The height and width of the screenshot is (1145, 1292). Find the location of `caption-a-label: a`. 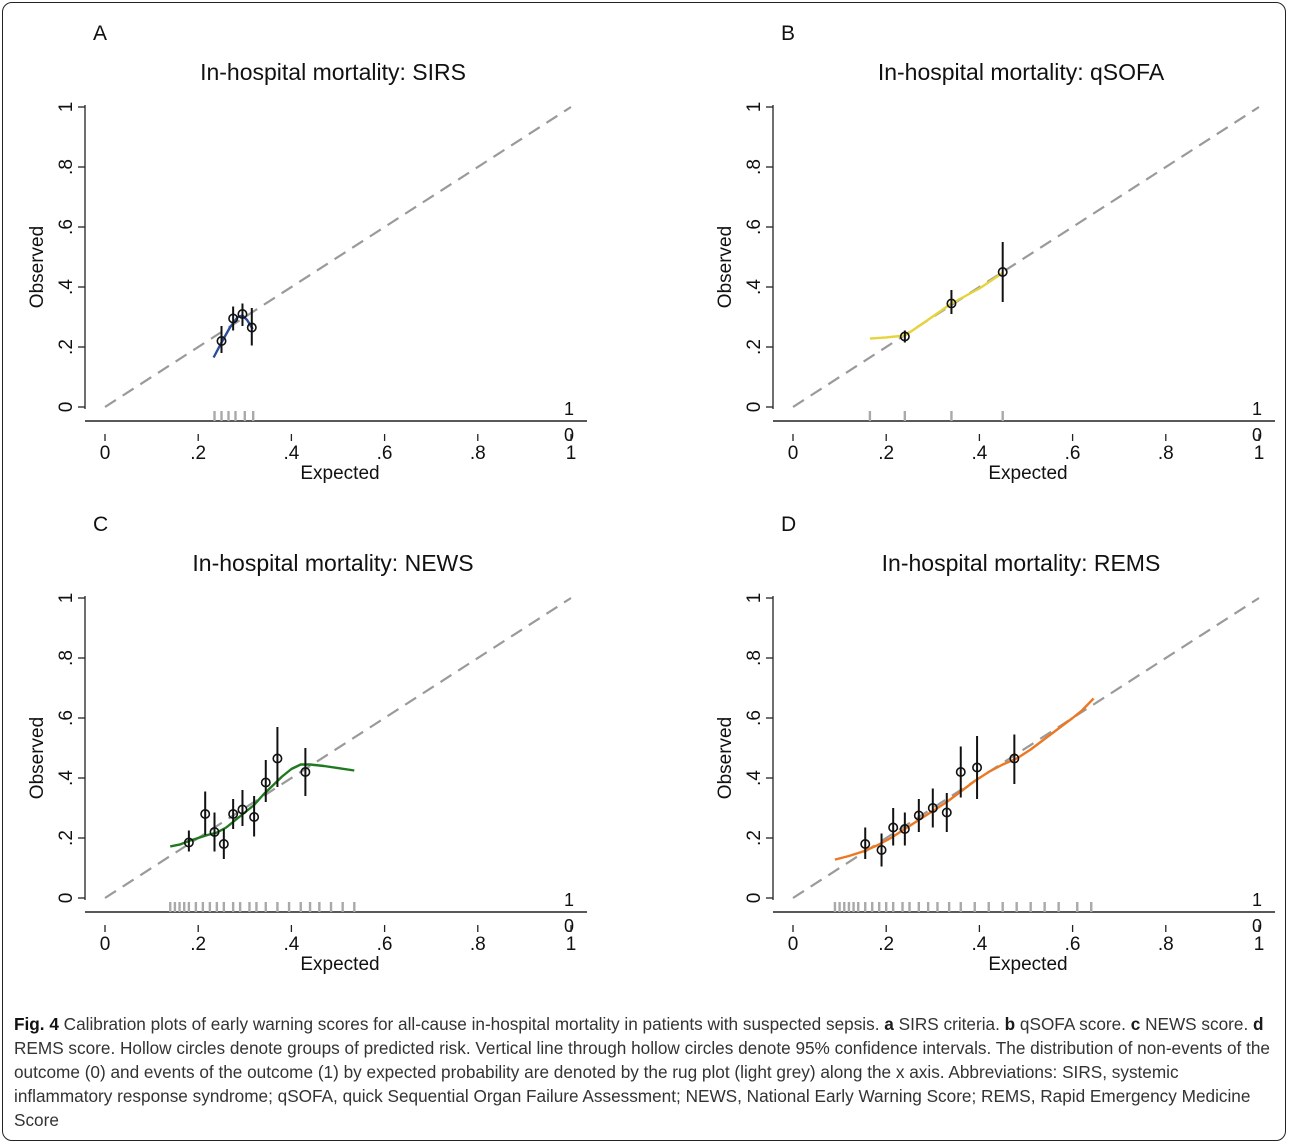

caption-a-label: a is located at coordinates (889, 1024).